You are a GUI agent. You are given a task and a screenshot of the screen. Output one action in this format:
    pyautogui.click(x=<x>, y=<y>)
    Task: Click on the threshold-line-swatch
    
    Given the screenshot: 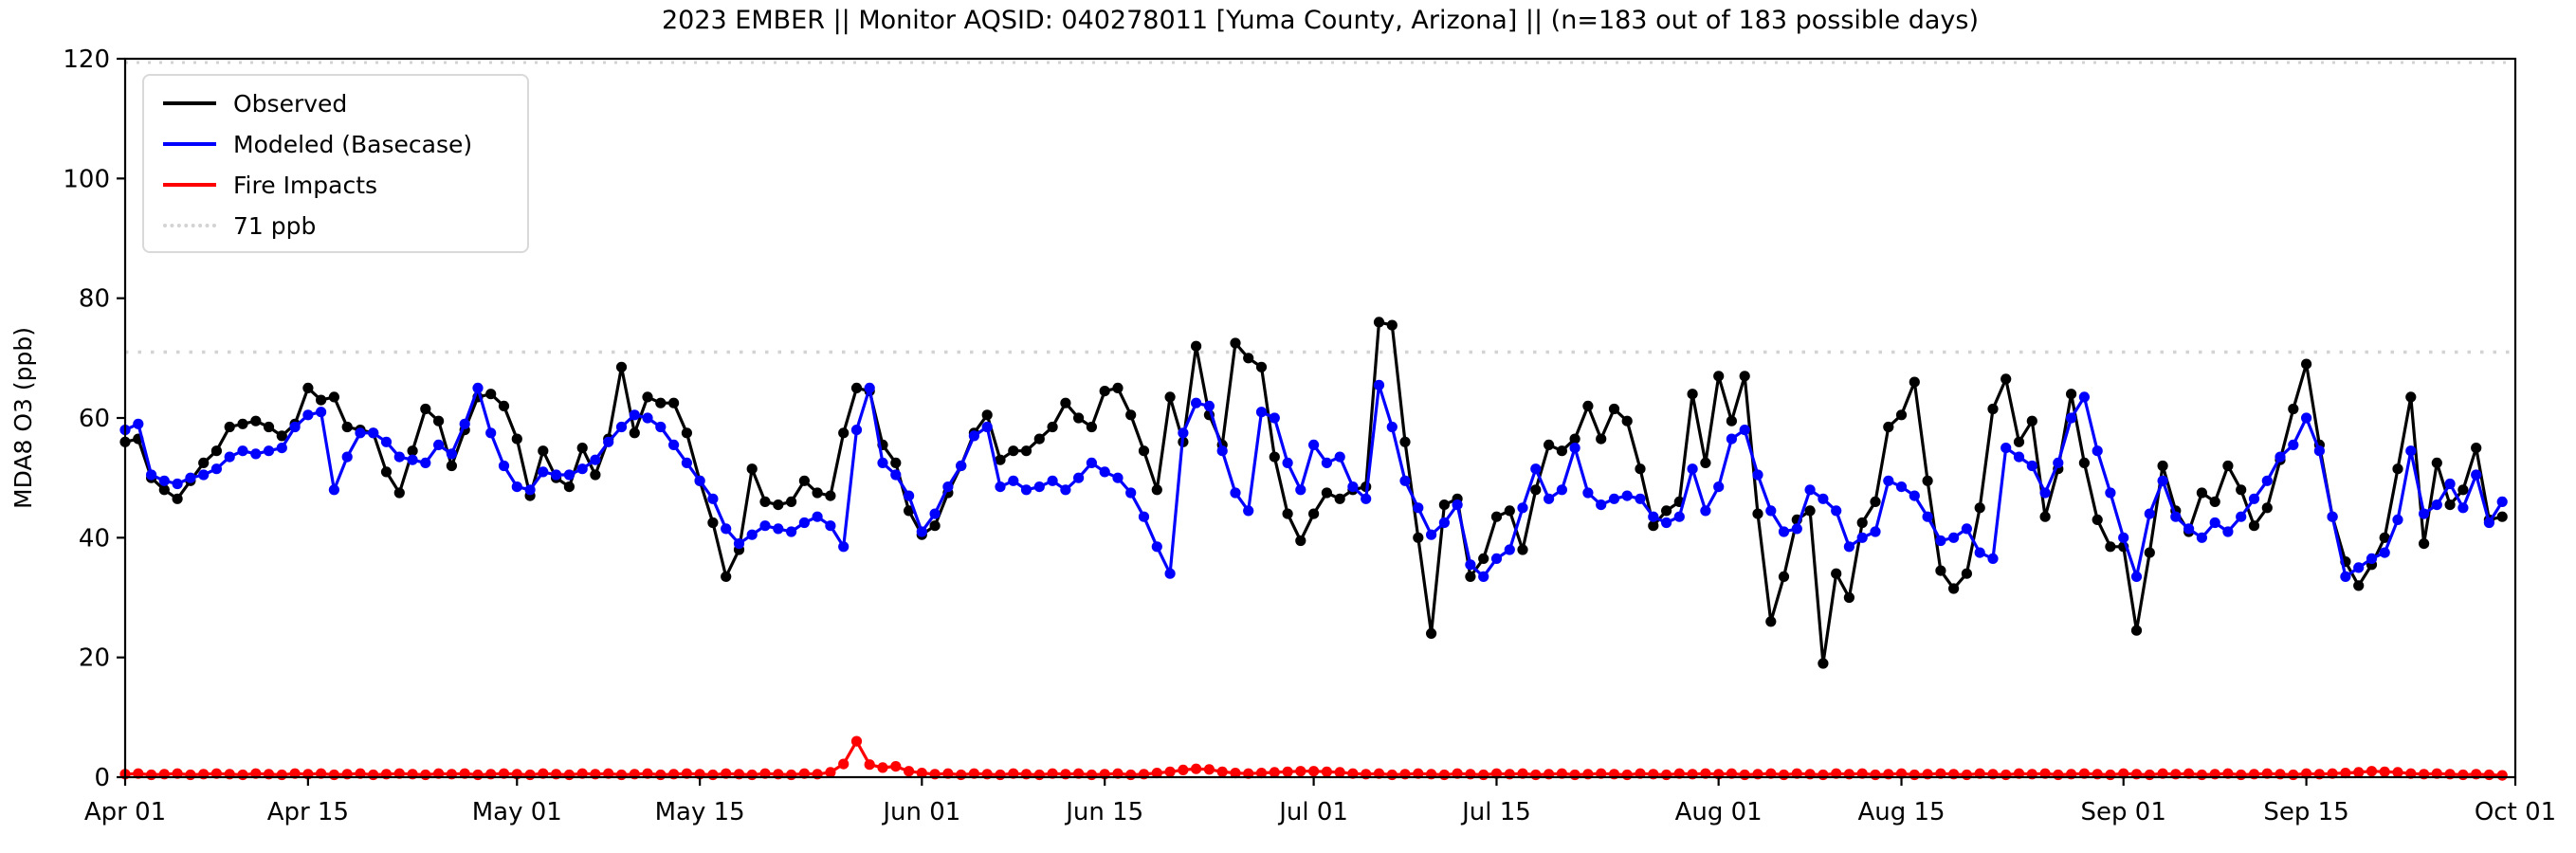 What is the action you would take?
    pyautogui.click(x=189, y=225)
    